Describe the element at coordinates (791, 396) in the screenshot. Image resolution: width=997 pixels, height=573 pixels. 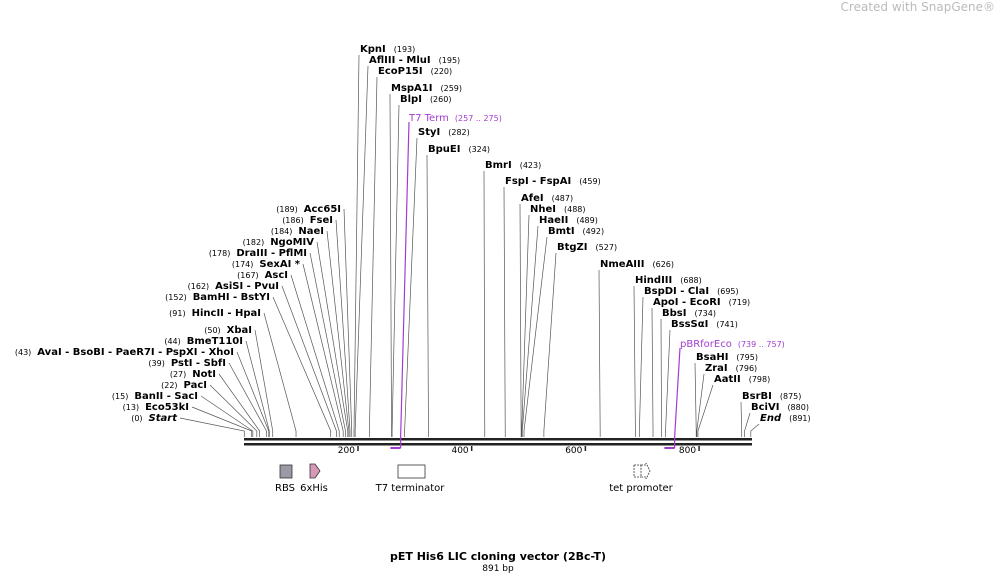
I see `enzyme-position: (875)` at that location.